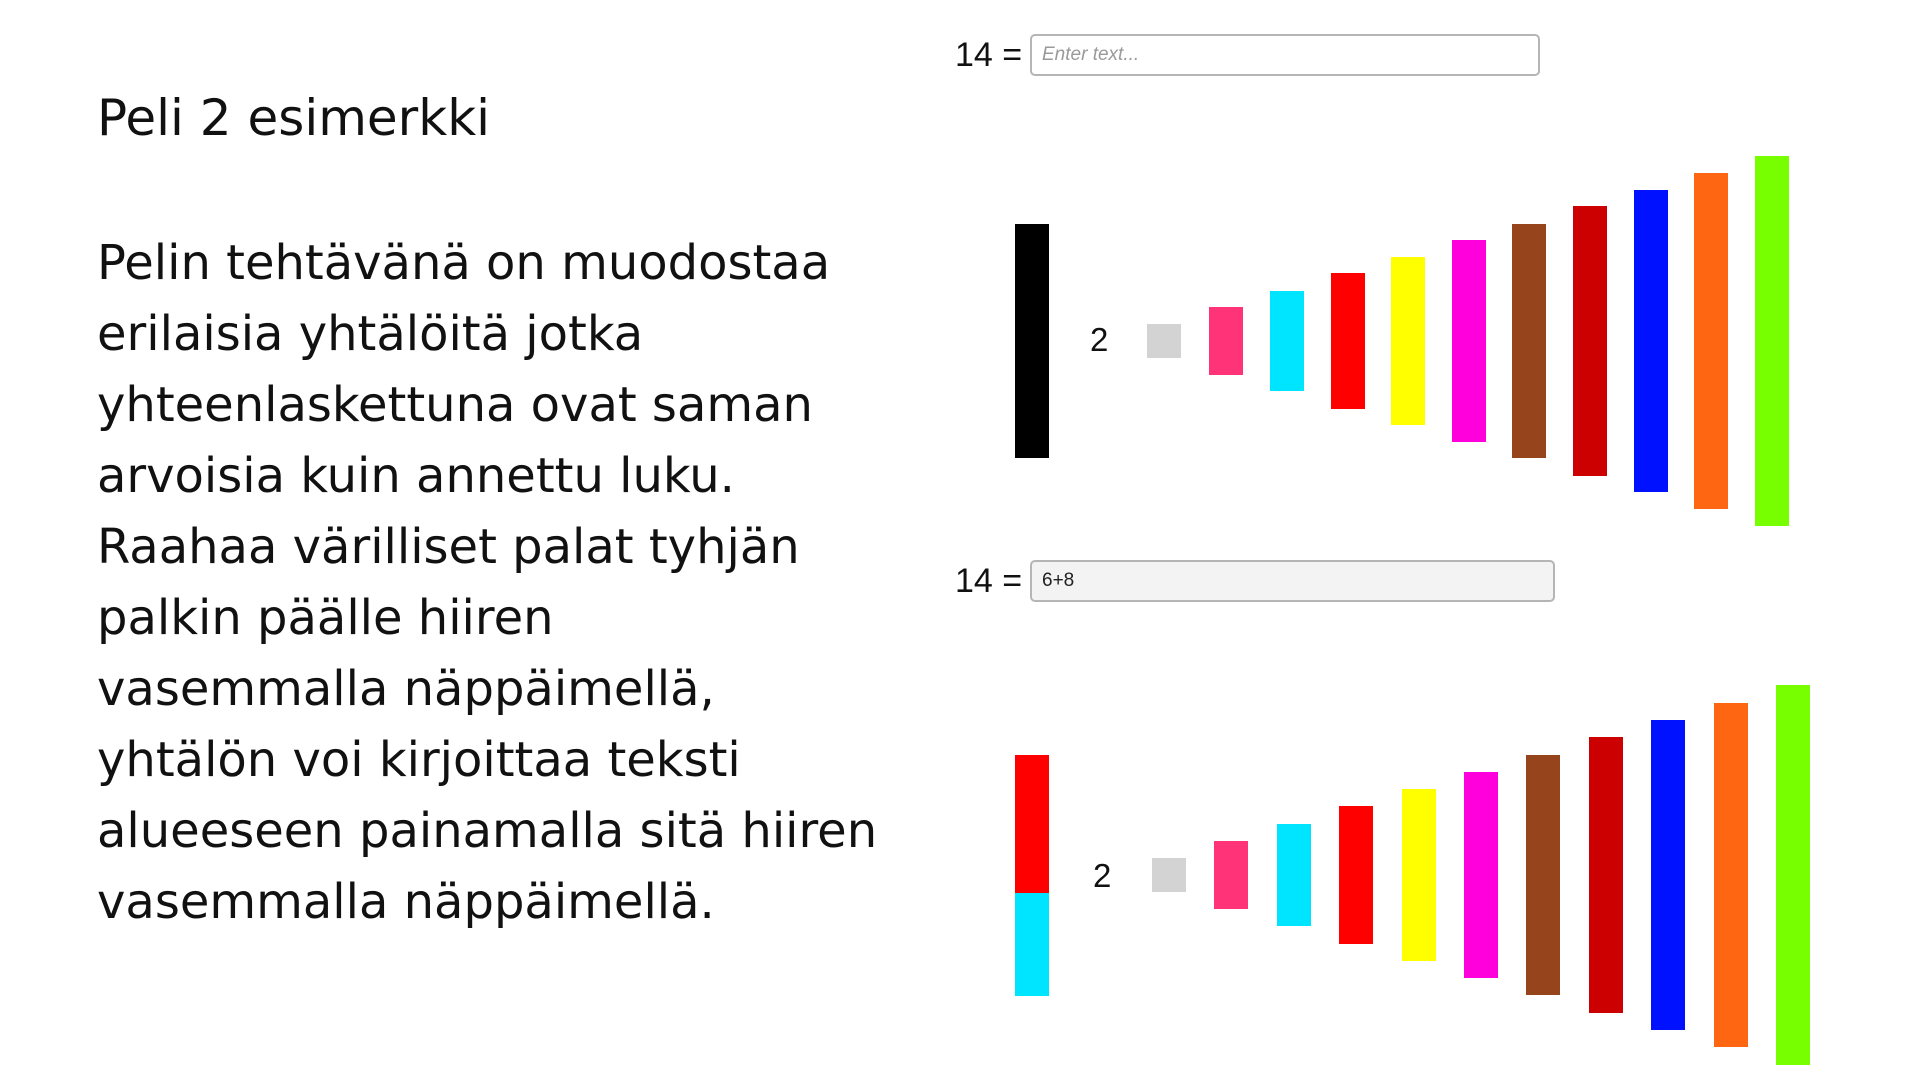 This screenshot has height=1080, width=1920. I want to click on instructions-line: erilaisia yhtälöitä jotka, so click(370, 334).